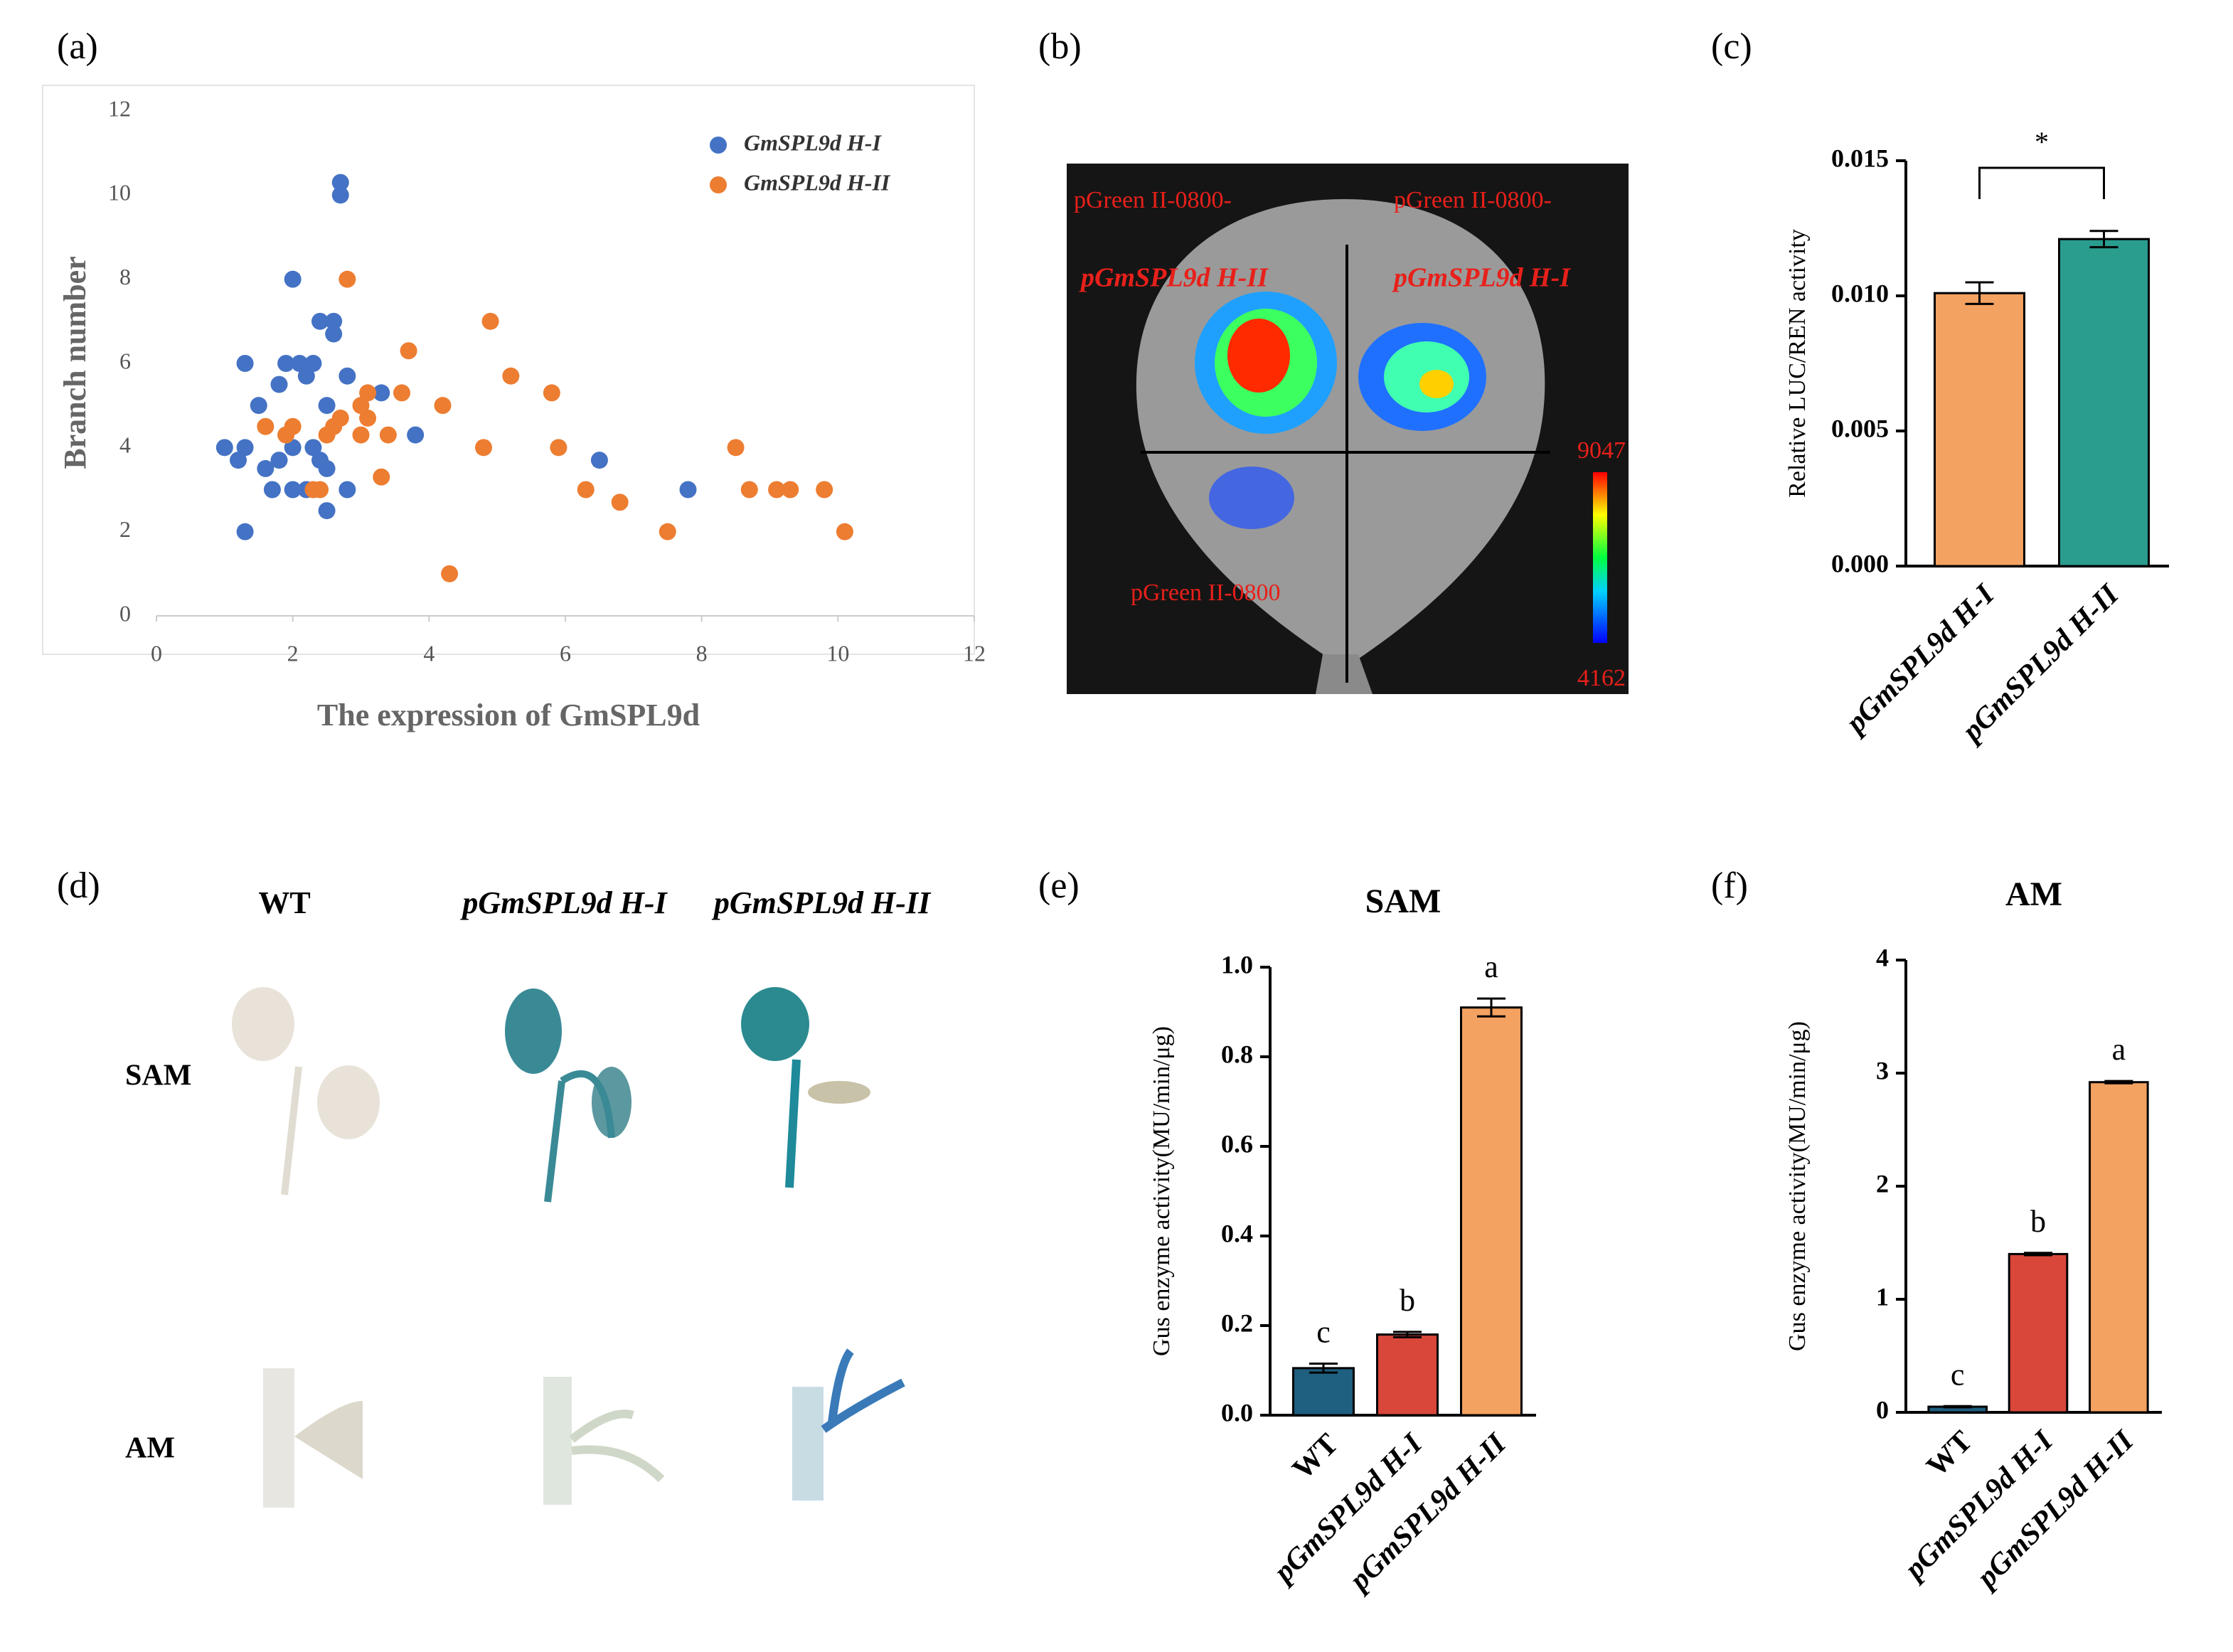  I want to click on column-header: pGmSPL9d H-II, so click(821, 902).